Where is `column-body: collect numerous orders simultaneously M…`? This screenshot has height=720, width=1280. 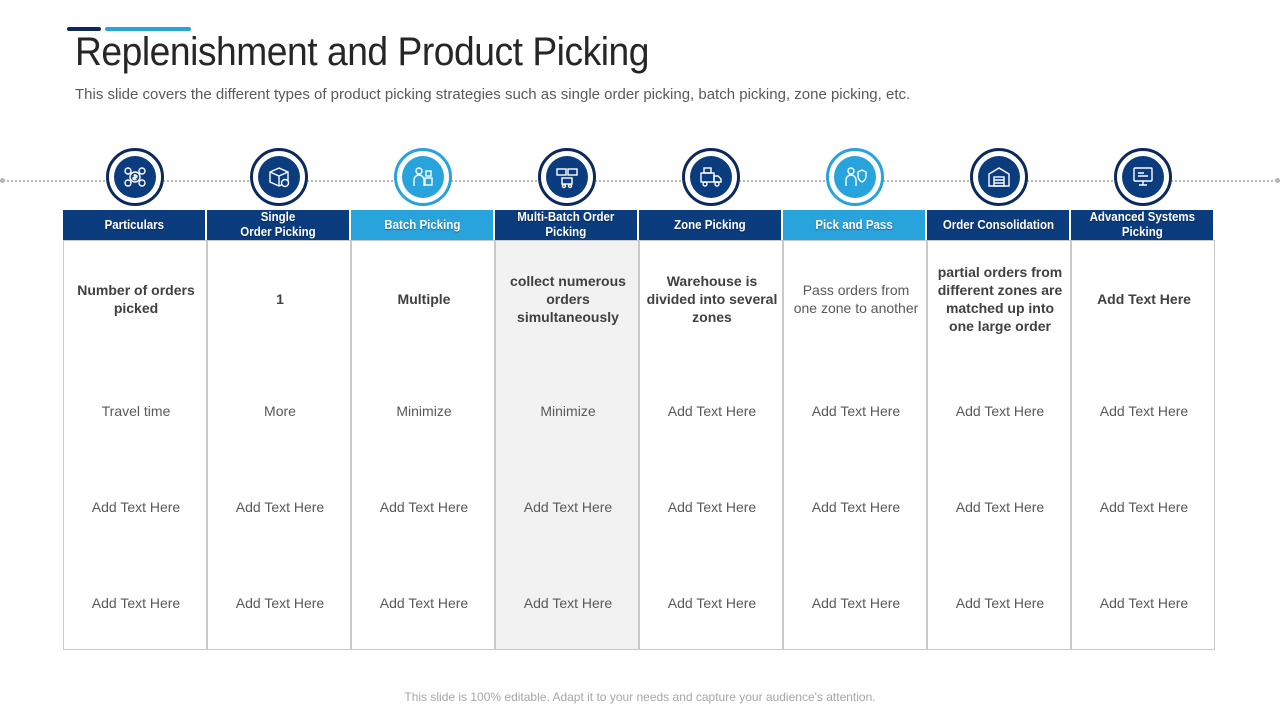 column-body: collect numerous orders simultaneously M… is located at coordinates (567, 445).